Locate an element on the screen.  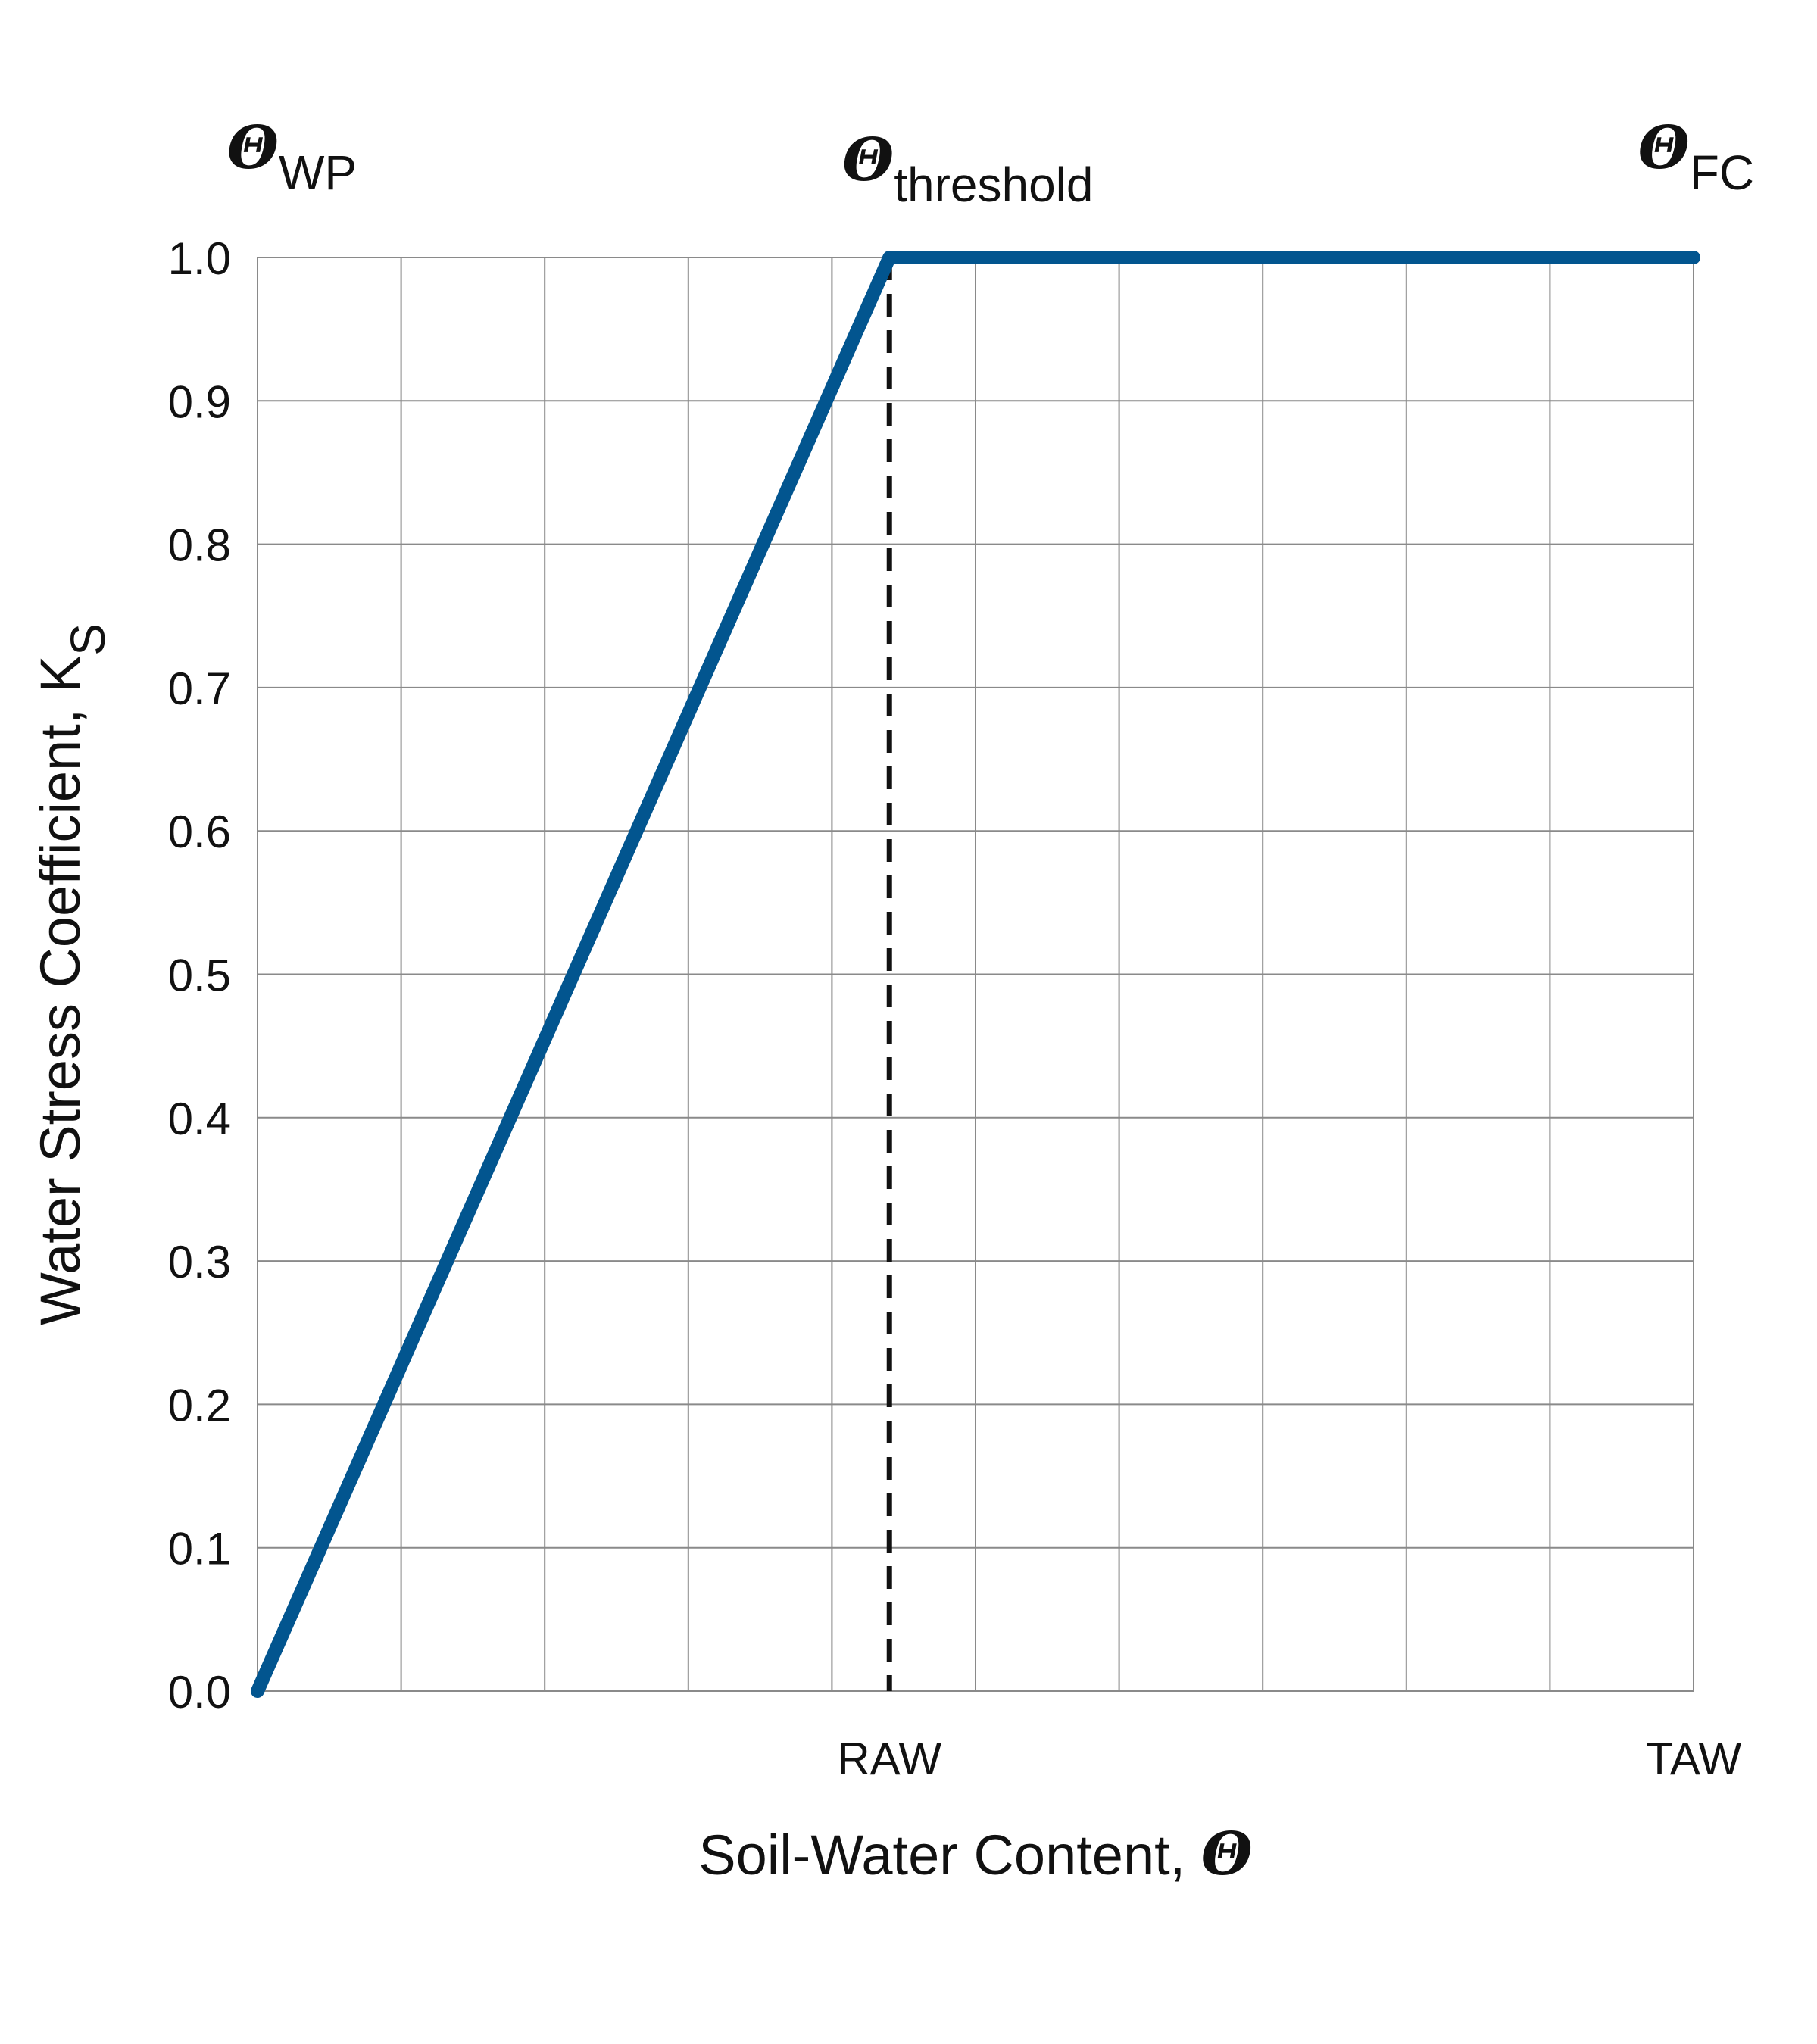
x-tick-label: TAW is located at coordinates (1694, 1758).